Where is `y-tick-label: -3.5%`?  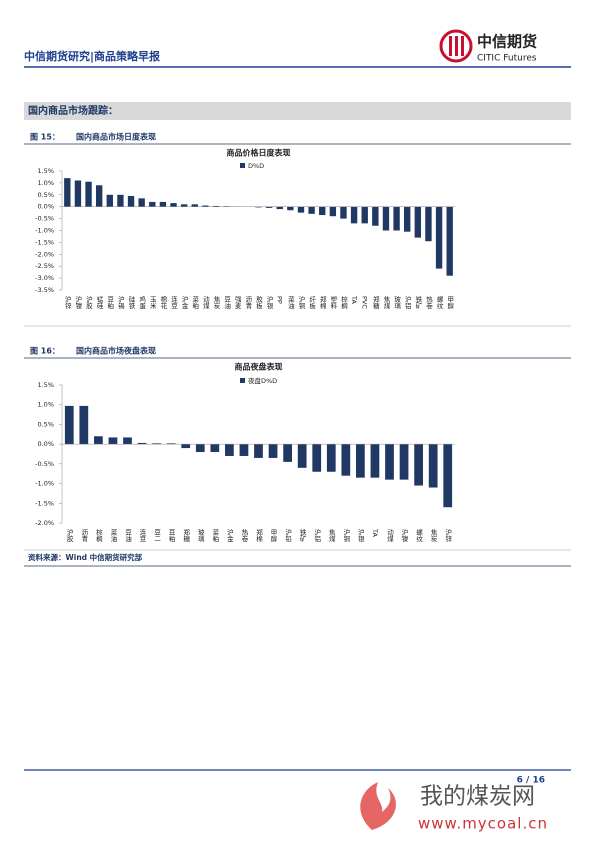 y-tick-label: -3.5% is located at coordinates (44, 290).